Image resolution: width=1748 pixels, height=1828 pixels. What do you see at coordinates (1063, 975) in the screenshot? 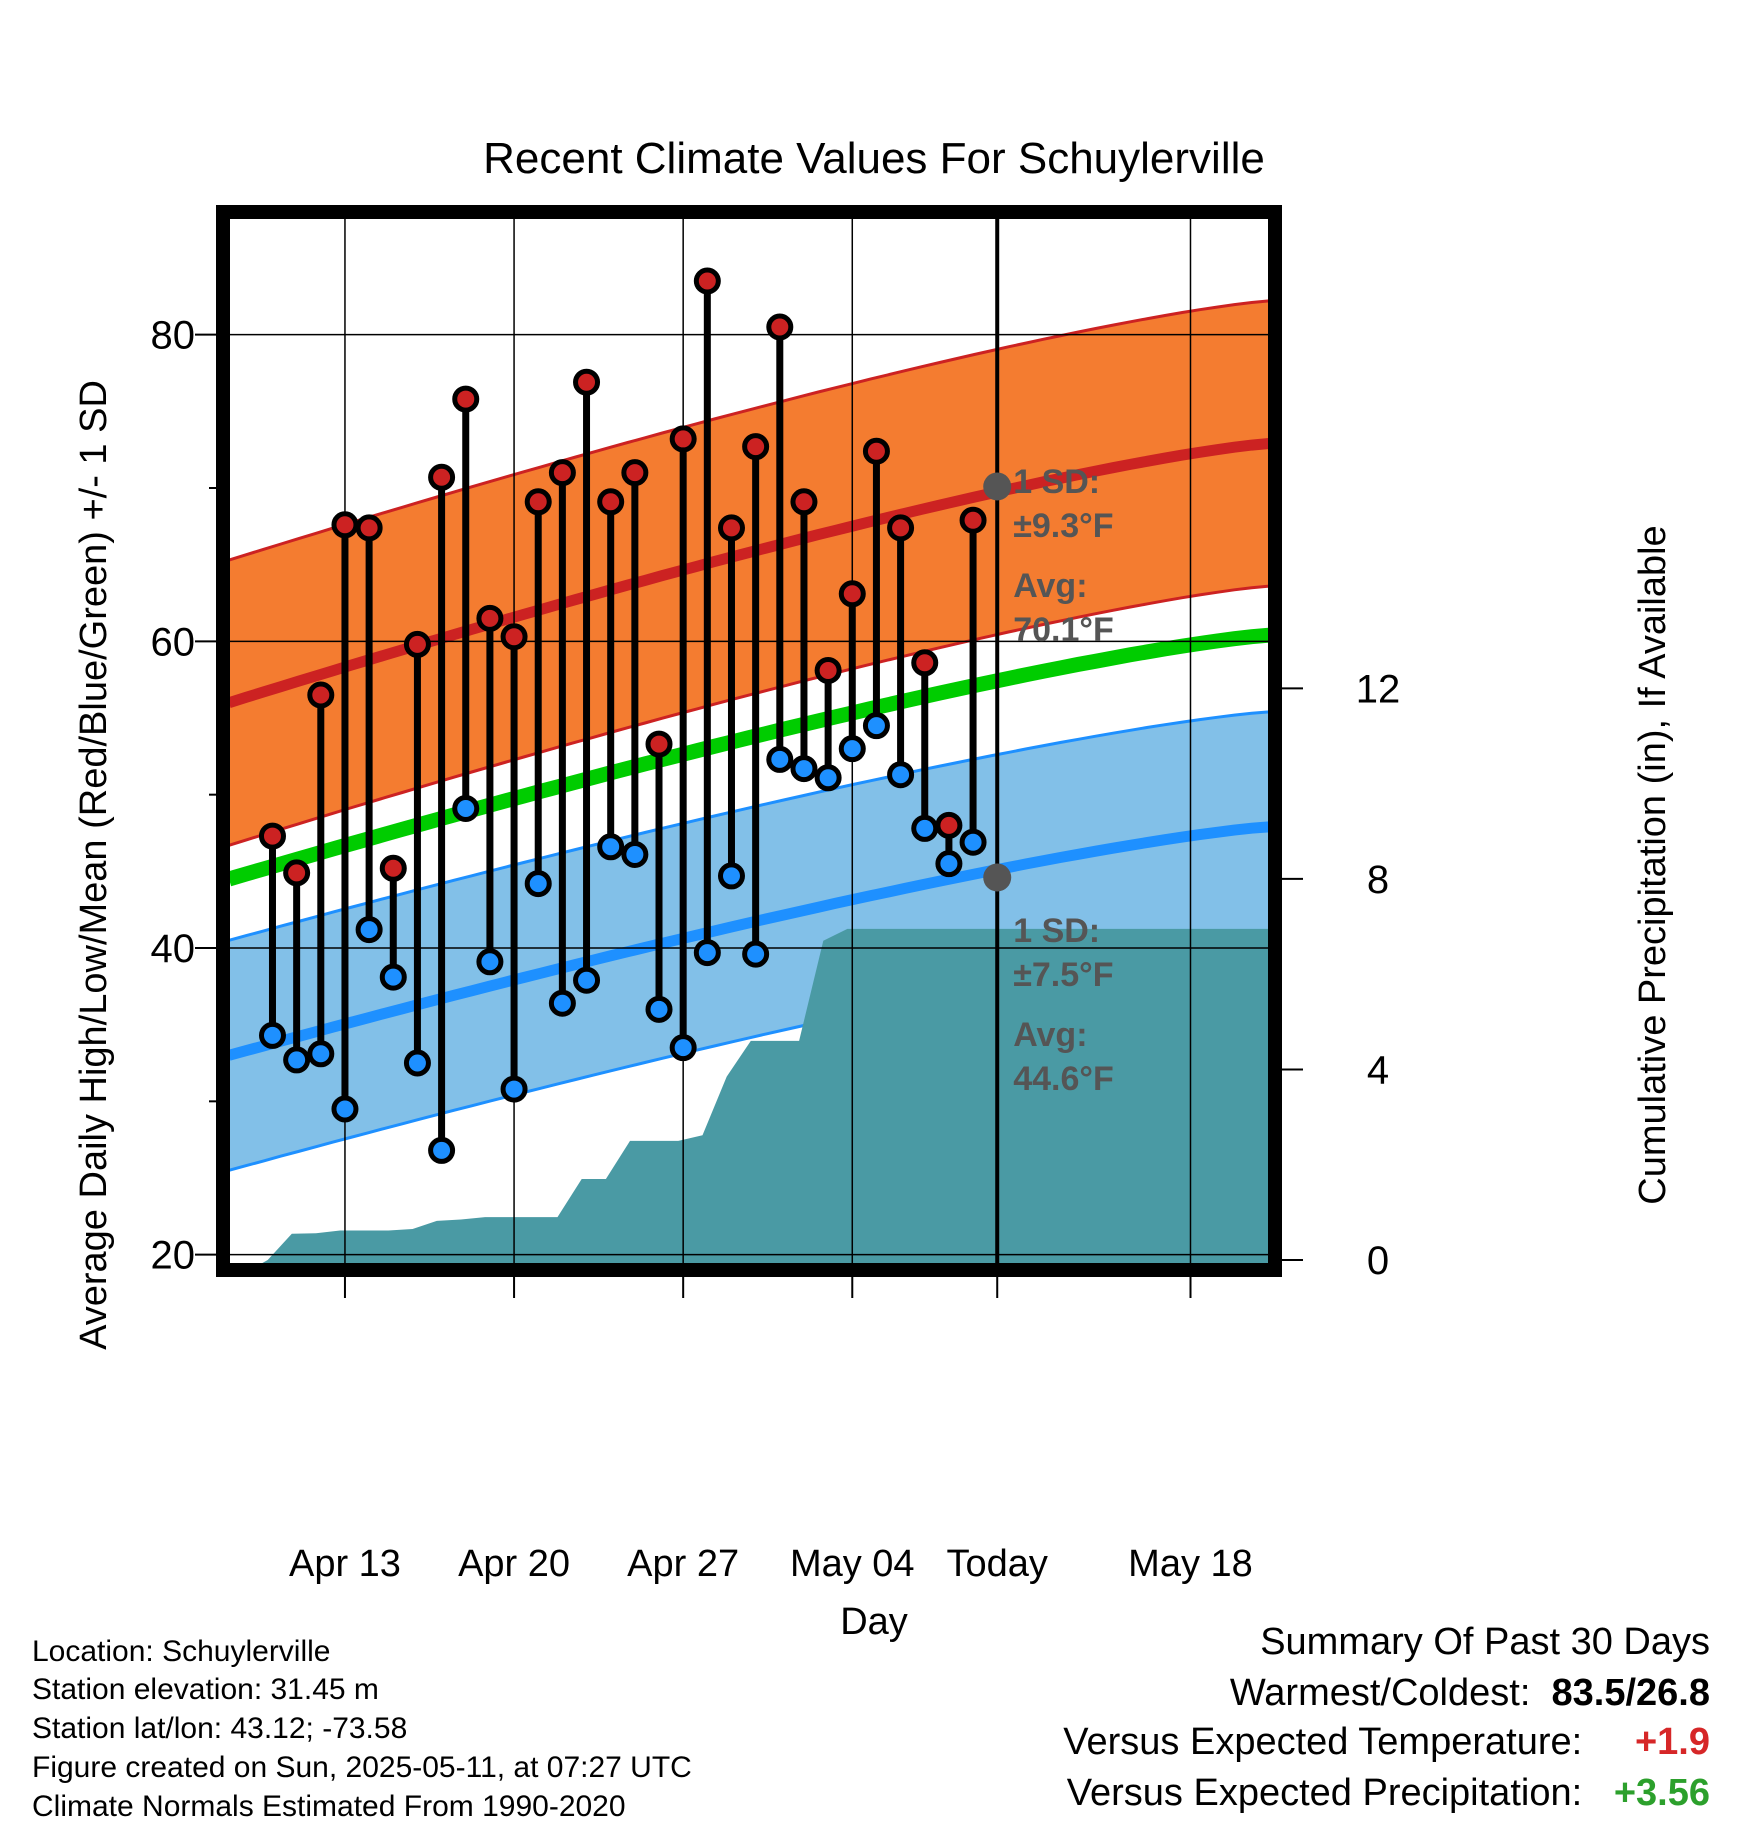
I see `low-sd-annotation: ±7.5°F` at bounding box center [1063, 975].